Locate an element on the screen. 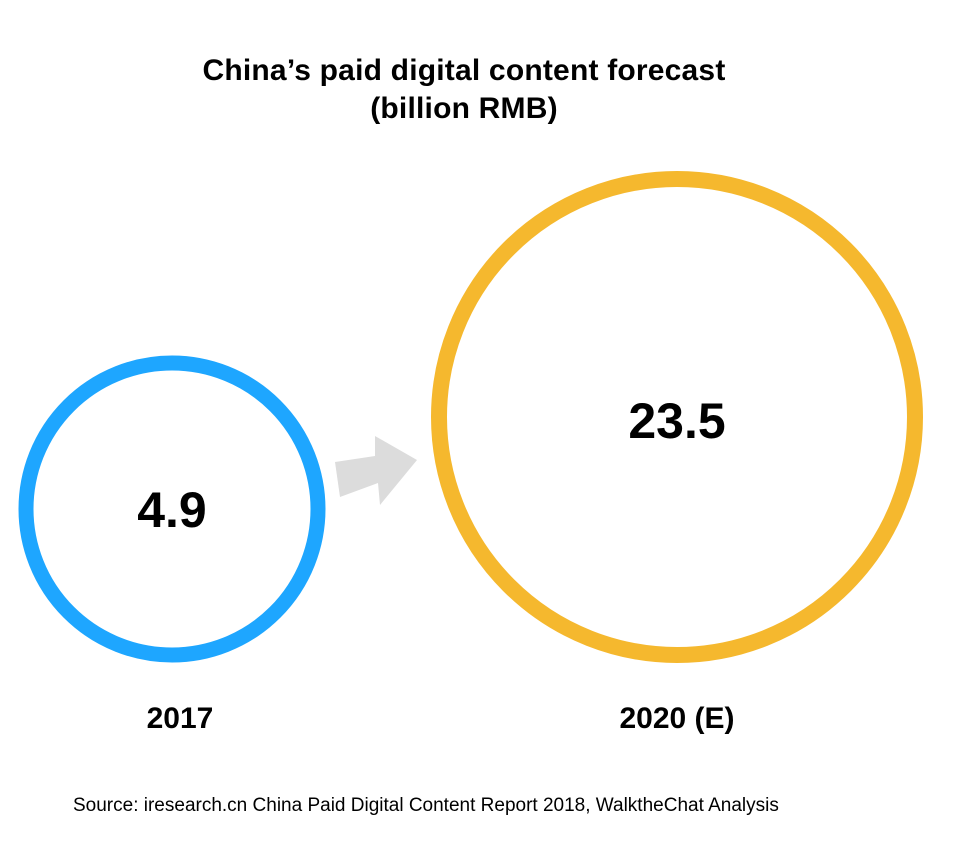 This screenshot has width=968, height=852. value-label-2017: 4.9 is located at coordinates (172, 510).